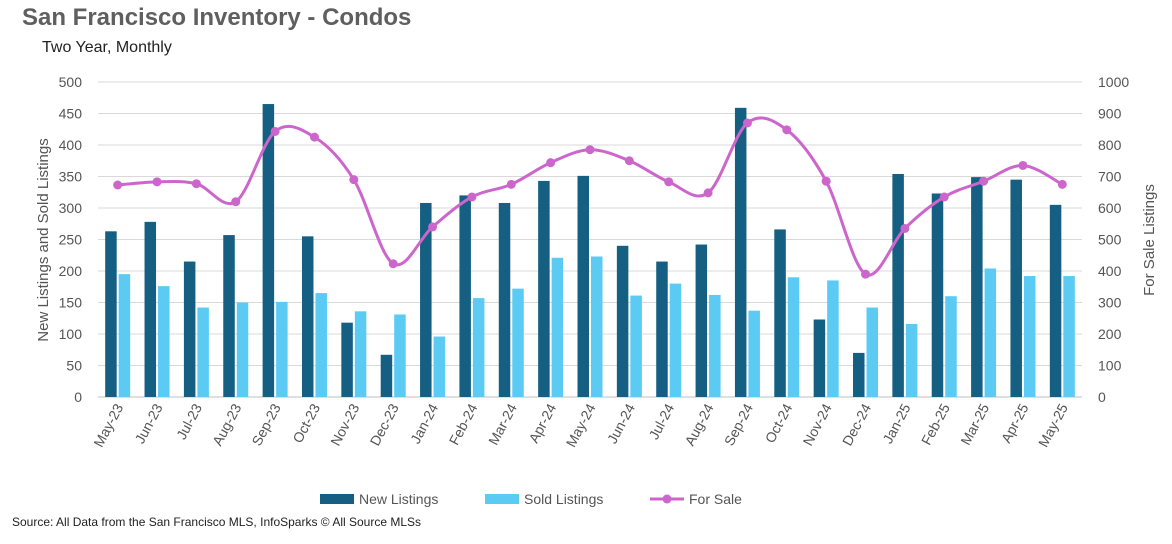 The width and height of the screenshot is (1172, 544). What do you see at coordinates (974, 424) in the screenshot?
I see `x-tick-label: Mar-25` at bounding box center [974, 424].